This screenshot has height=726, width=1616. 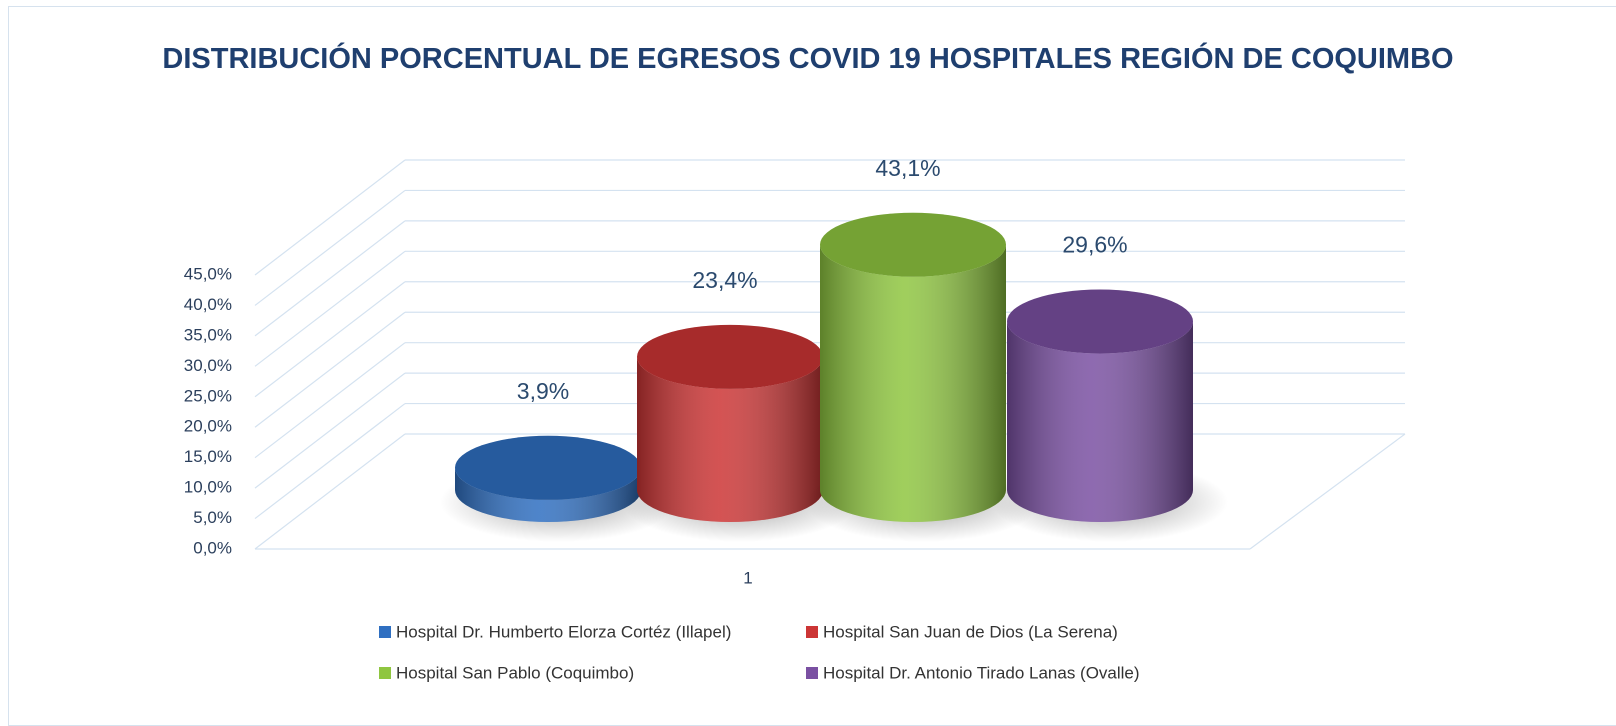 I want to click on legend-label: Hospital San Juan de Dios (La Serena), so click(x=970, y=631).